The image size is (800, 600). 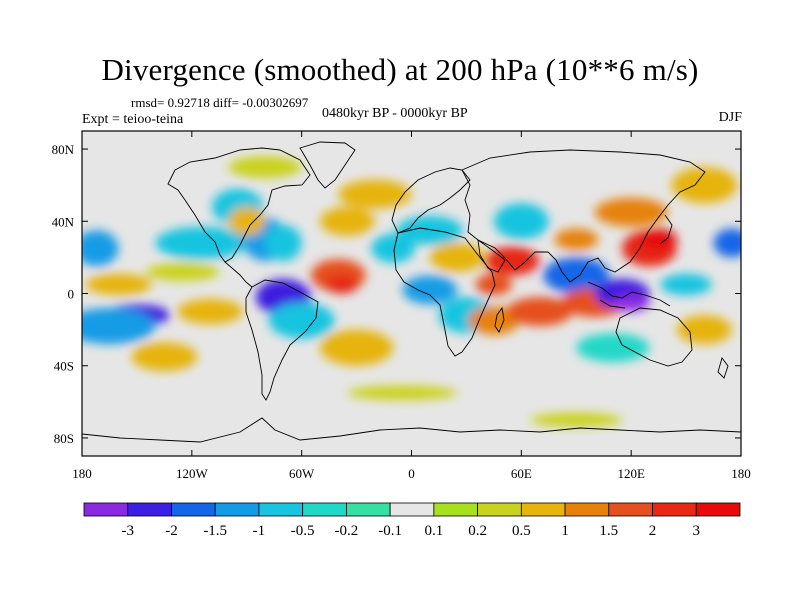 What do you see at coordinates (723, 368) in the screenshot?
I see `coastline-new-zealand` at bounding box center [723, 368].